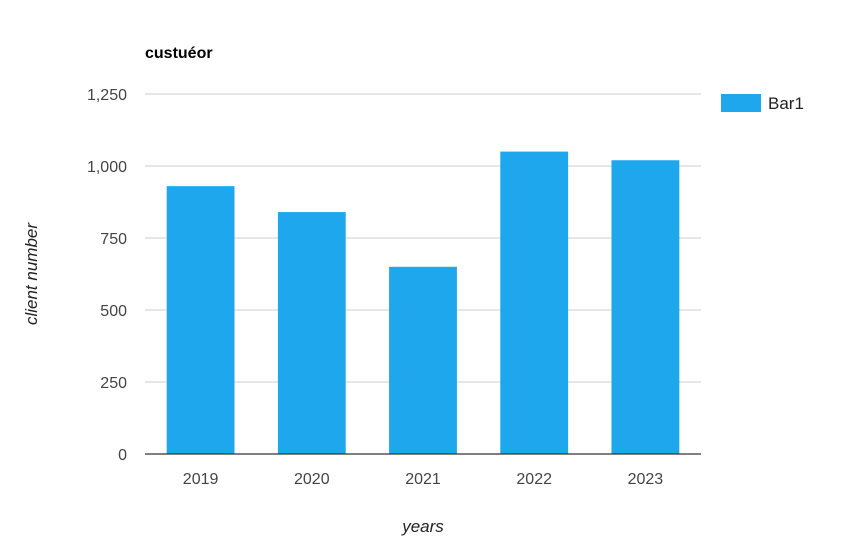 Image resolution: width=858 pixels, height=553 pixels. Describe the element at coordinates (762, 103) in the screenshot. I see `legend: Bar1` at that location.